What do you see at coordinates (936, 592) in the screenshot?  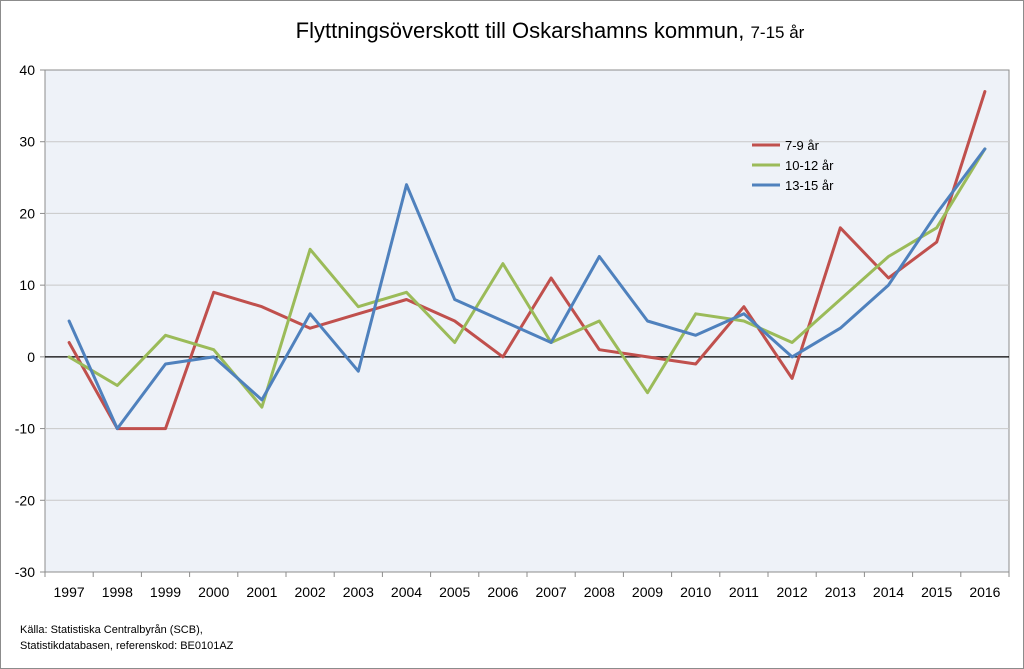 I see `x-tick-label: 2015` at bounding box center [936, 592].